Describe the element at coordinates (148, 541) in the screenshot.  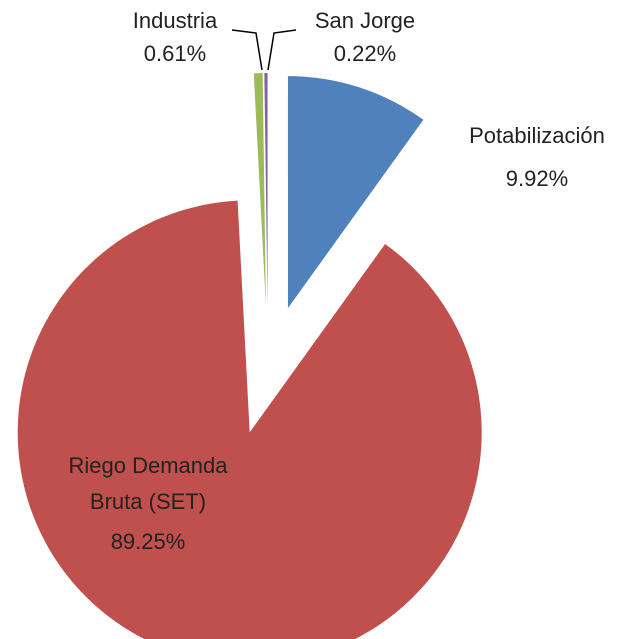
I see `slice-value-label: 89.25%` at that location.